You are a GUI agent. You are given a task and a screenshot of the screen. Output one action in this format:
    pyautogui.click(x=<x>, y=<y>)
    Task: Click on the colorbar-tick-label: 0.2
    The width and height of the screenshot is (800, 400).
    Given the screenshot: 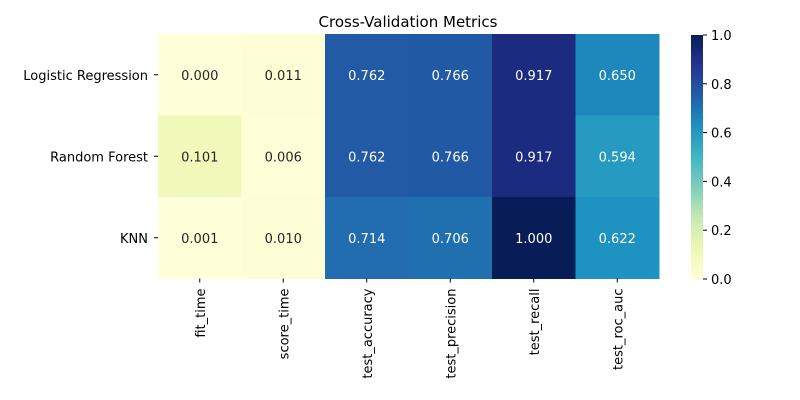 What is the action you would take?
    pyautogui.click(x=721, y=231)
    